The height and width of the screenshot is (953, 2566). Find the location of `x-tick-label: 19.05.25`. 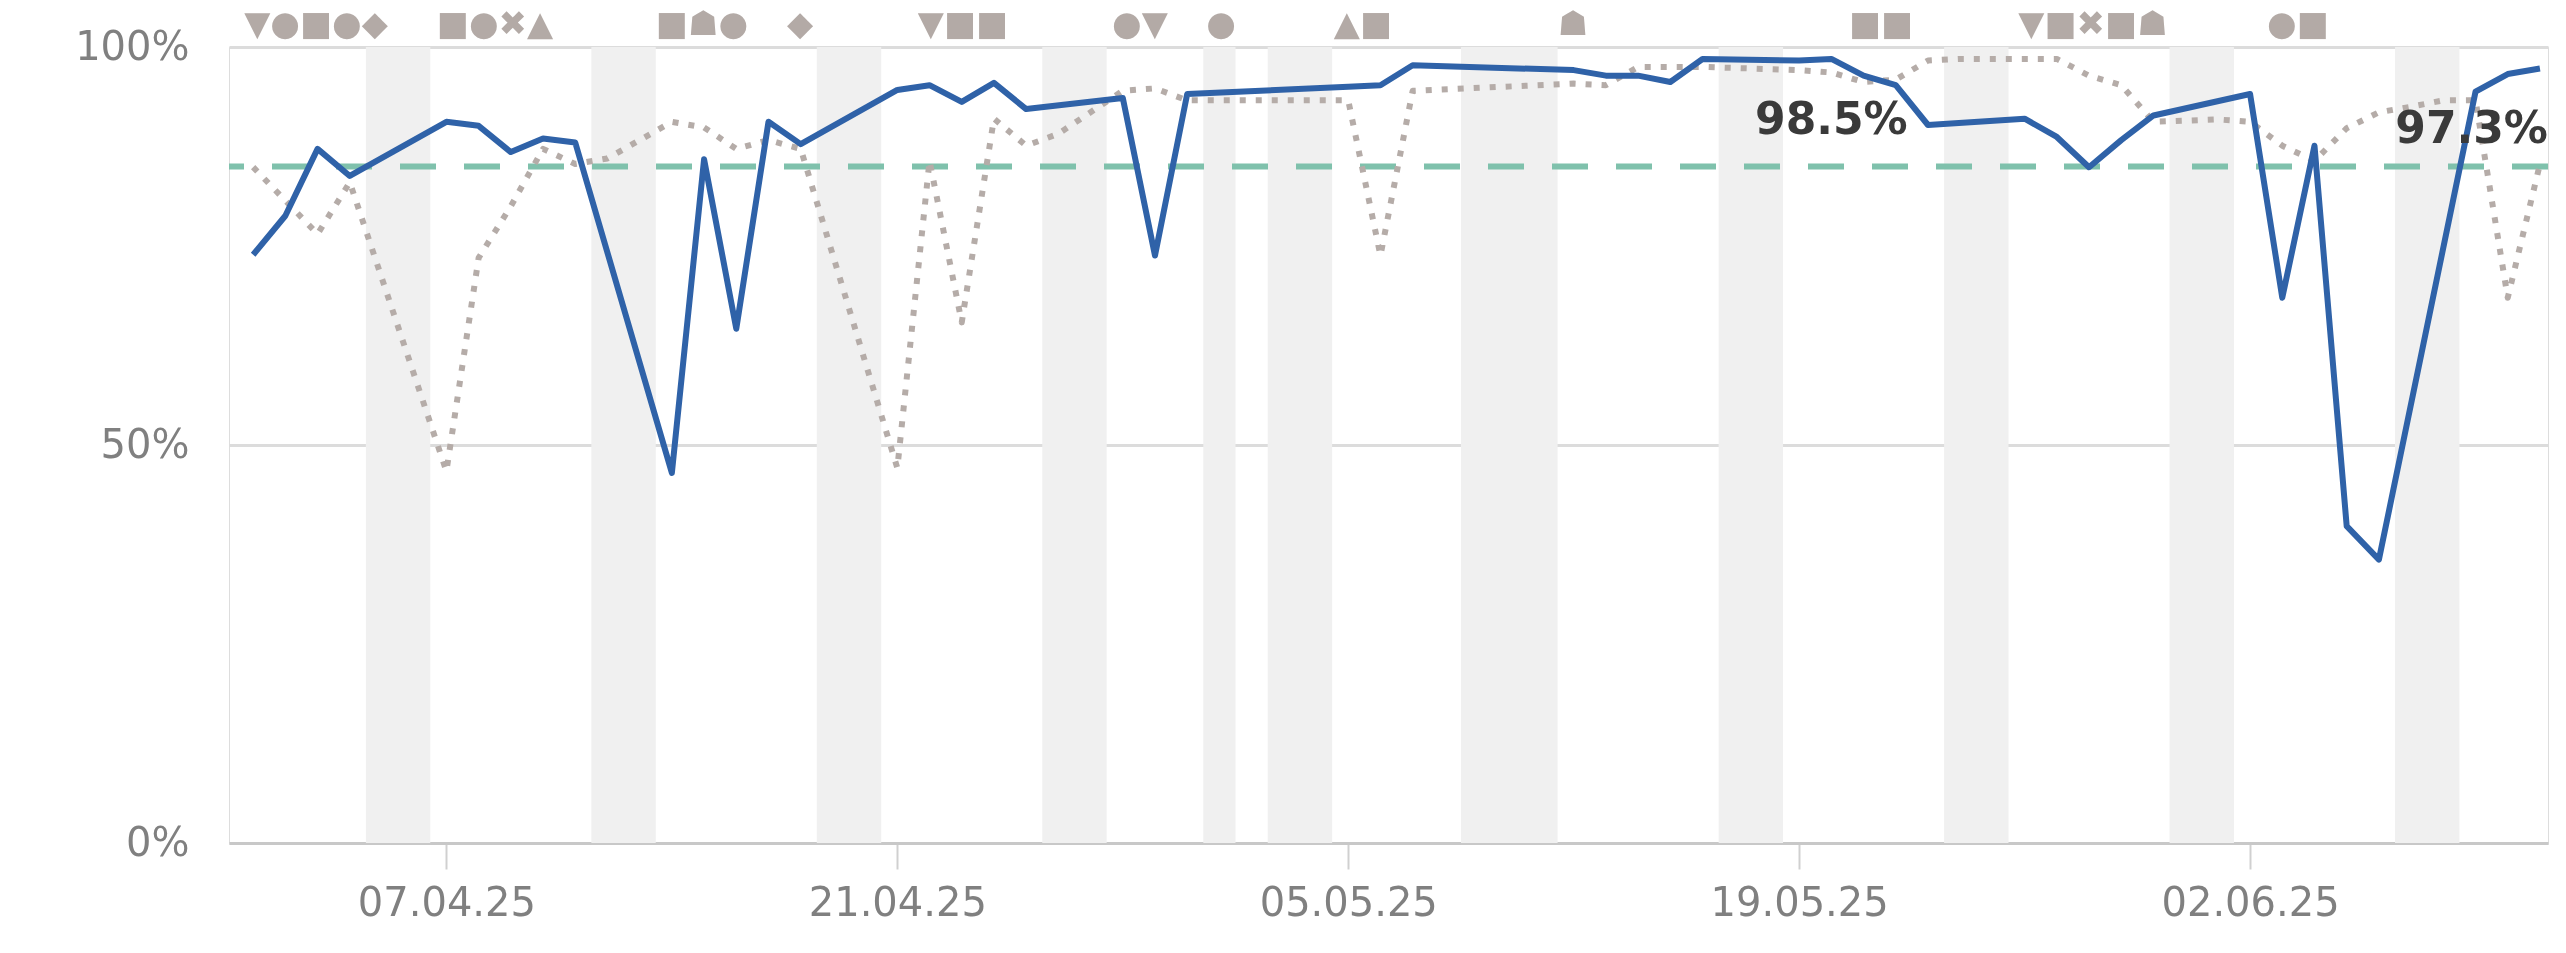

x-tick-label: 19.05.25 is located at coordinates (1799, 901).